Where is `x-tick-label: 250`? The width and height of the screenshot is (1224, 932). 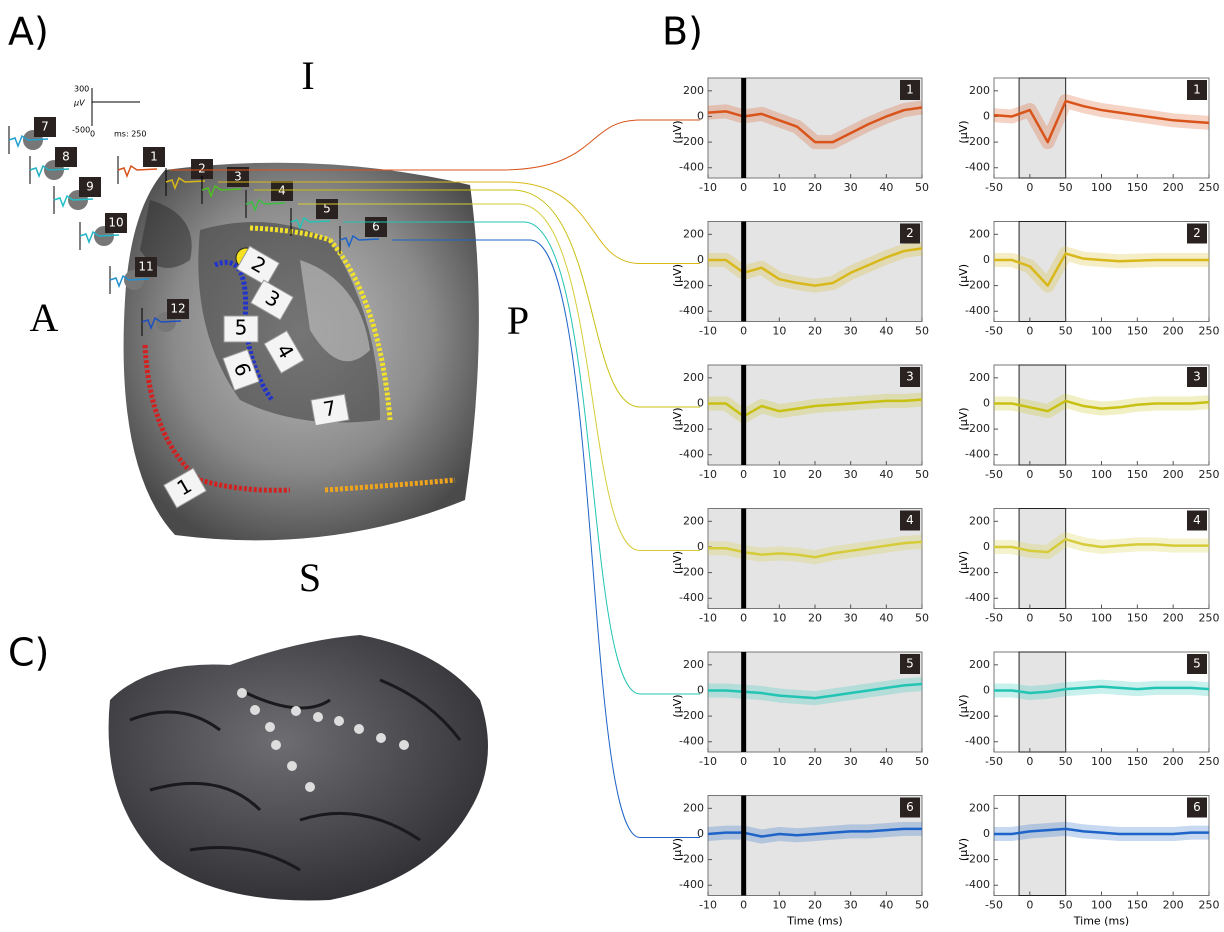
x-tick-label: 250 is located at coordinates (1209, 331).